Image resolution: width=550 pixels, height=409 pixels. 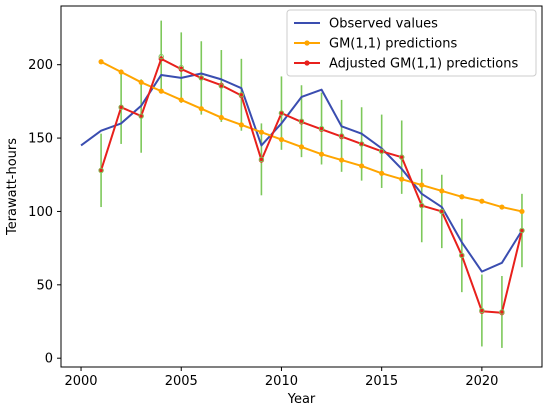 I want to click on x-tick-label: 2020, so click(x=481, y=381).